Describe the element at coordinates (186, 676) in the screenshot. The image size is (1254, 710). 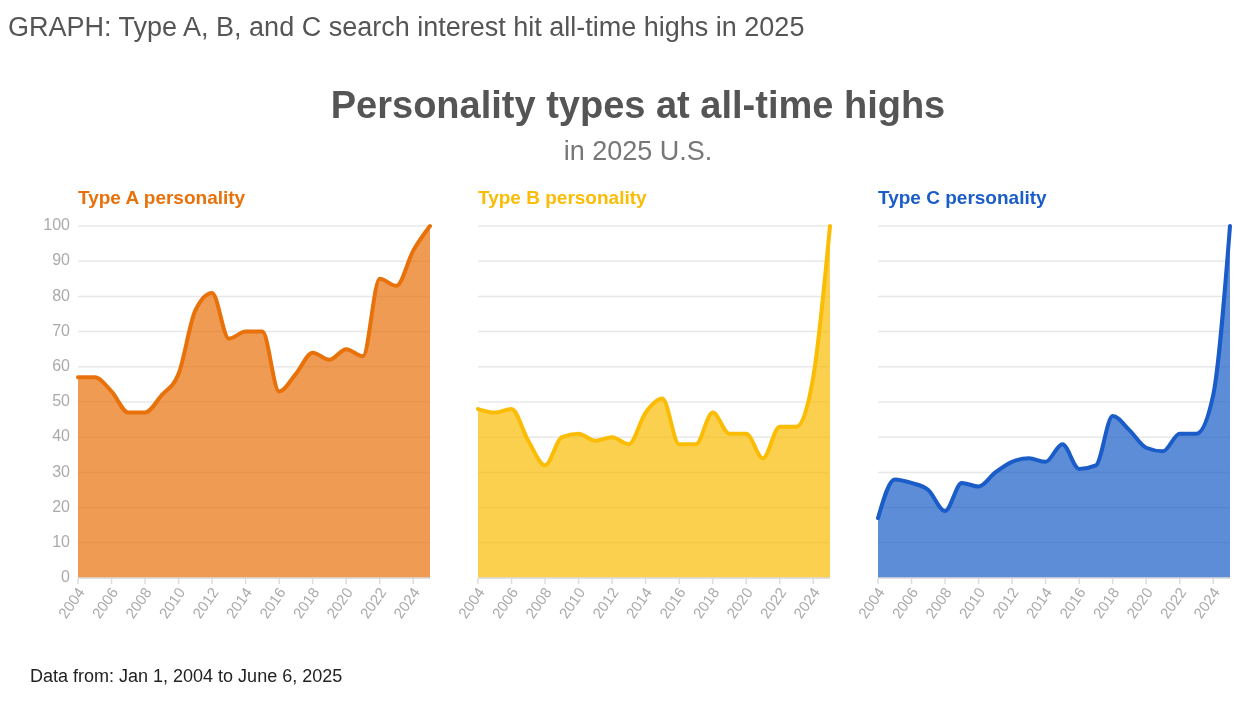
I see `text: Data from: Jan 1, 2004 to June 6, 2025` at that location.